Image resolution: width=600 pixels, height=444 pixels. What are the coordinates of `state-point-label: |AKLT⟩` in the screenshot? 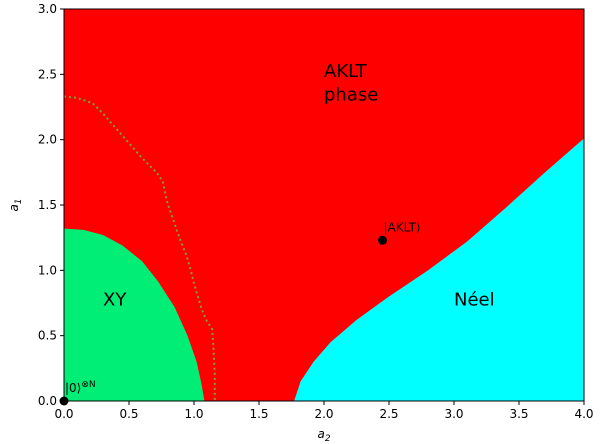 It's located at (402, 227).